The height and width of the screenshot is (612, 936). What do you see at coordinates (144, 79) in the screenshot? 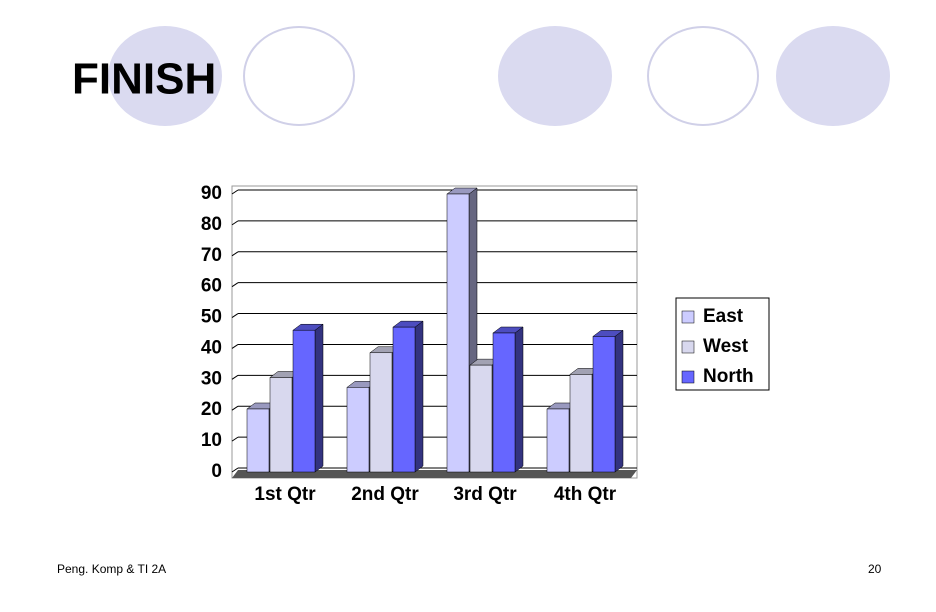
I see `slide-title: FINISH` at bounding box center [144, 79].